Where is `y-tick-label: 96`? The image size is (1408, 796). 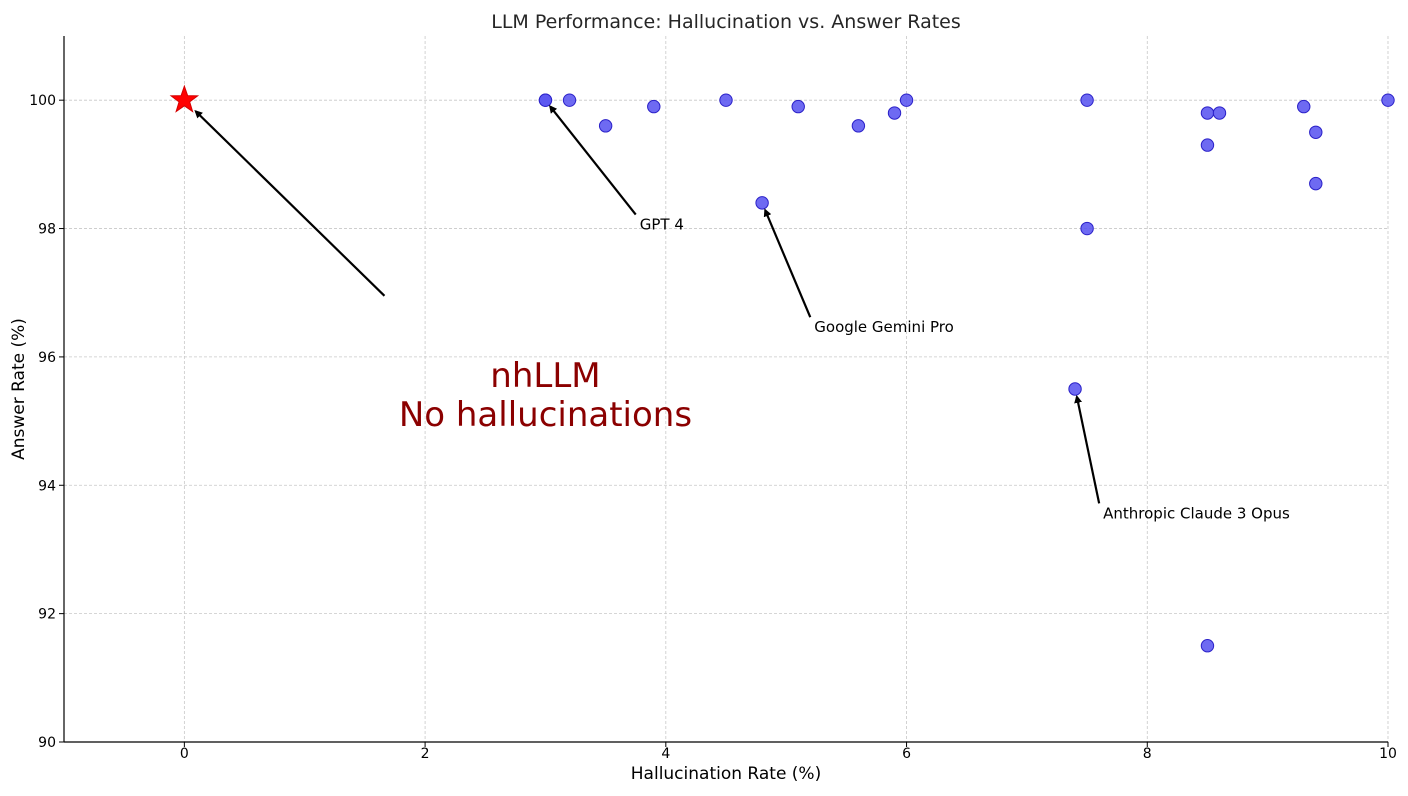
y-tick-label: 96 is located at coordinates (47, 358).